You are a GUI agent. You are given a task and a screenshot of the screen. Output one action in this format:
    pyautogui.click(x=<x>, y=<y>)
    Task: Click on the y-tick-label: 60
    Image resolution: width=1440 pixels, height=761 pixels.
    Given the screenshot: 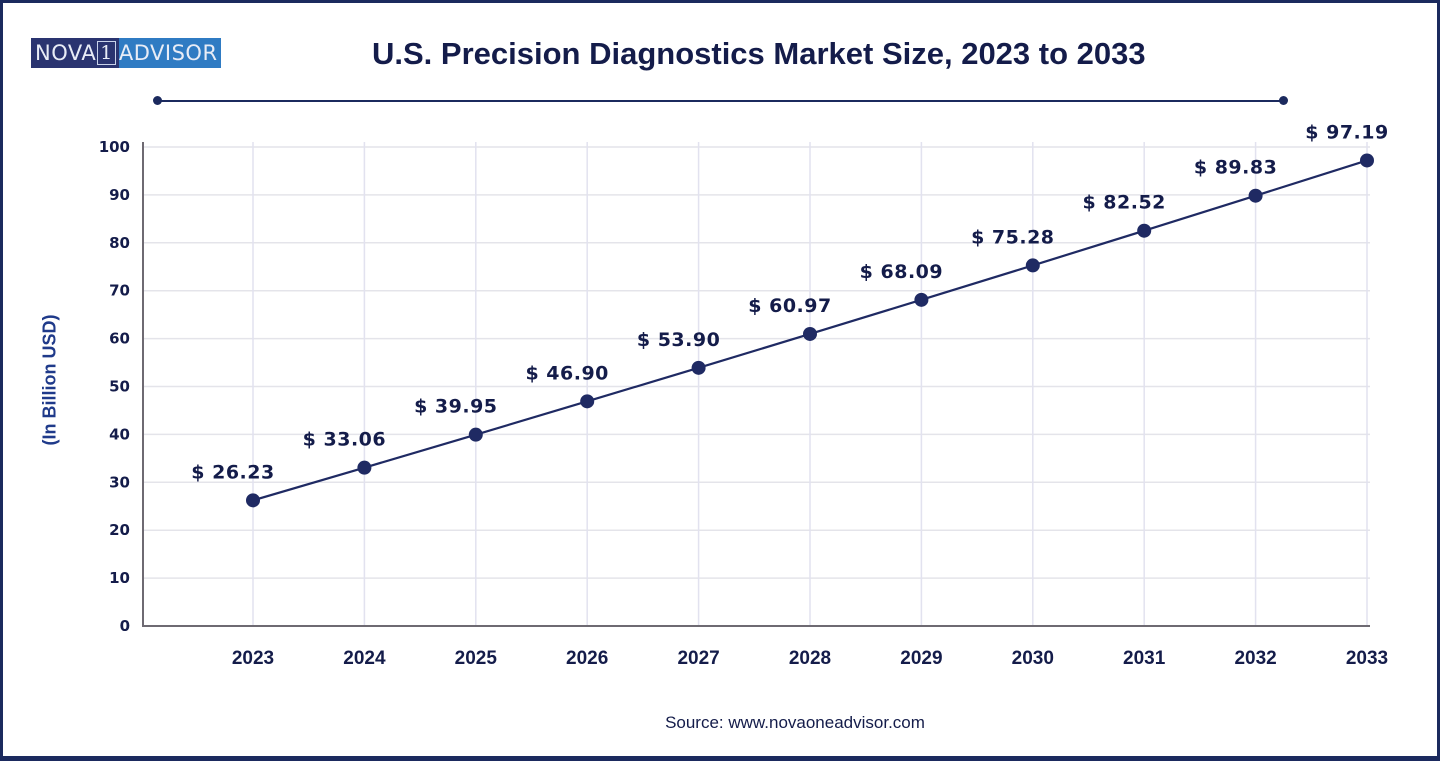 What is the action you would take?
    pyautogui.click(x=119, y=339)
    